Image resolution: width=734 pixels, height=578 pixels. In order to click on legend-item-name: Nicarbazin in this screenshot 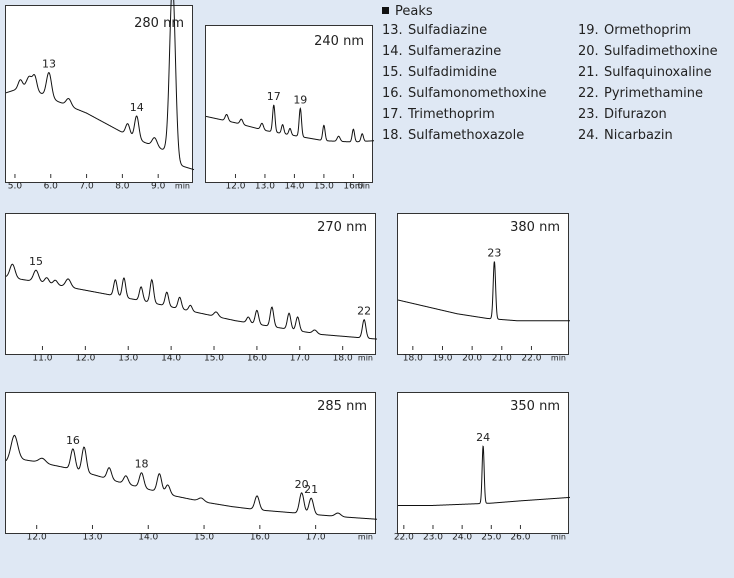, I will do `click(638, 135)`.